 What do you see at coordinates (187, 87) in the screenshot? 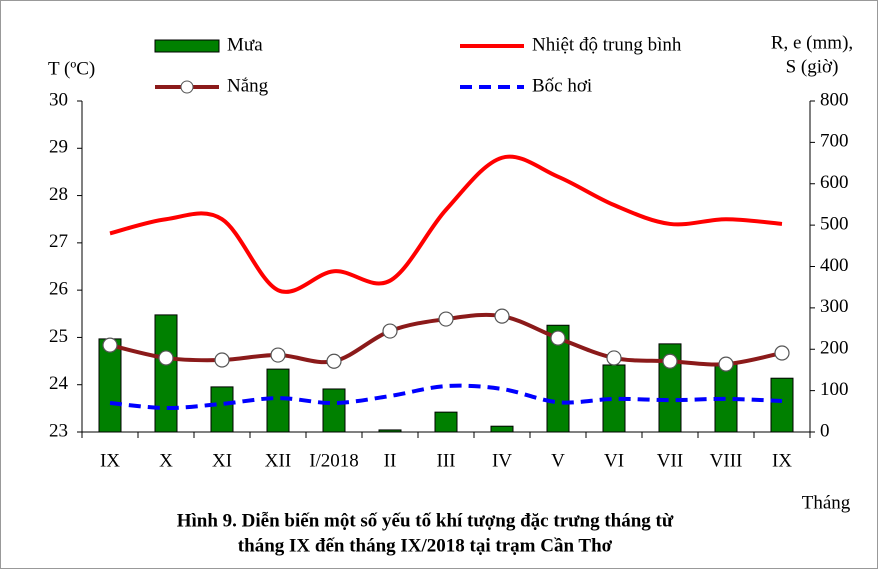
I see `legend-marker` at bounding box center [187, 87].